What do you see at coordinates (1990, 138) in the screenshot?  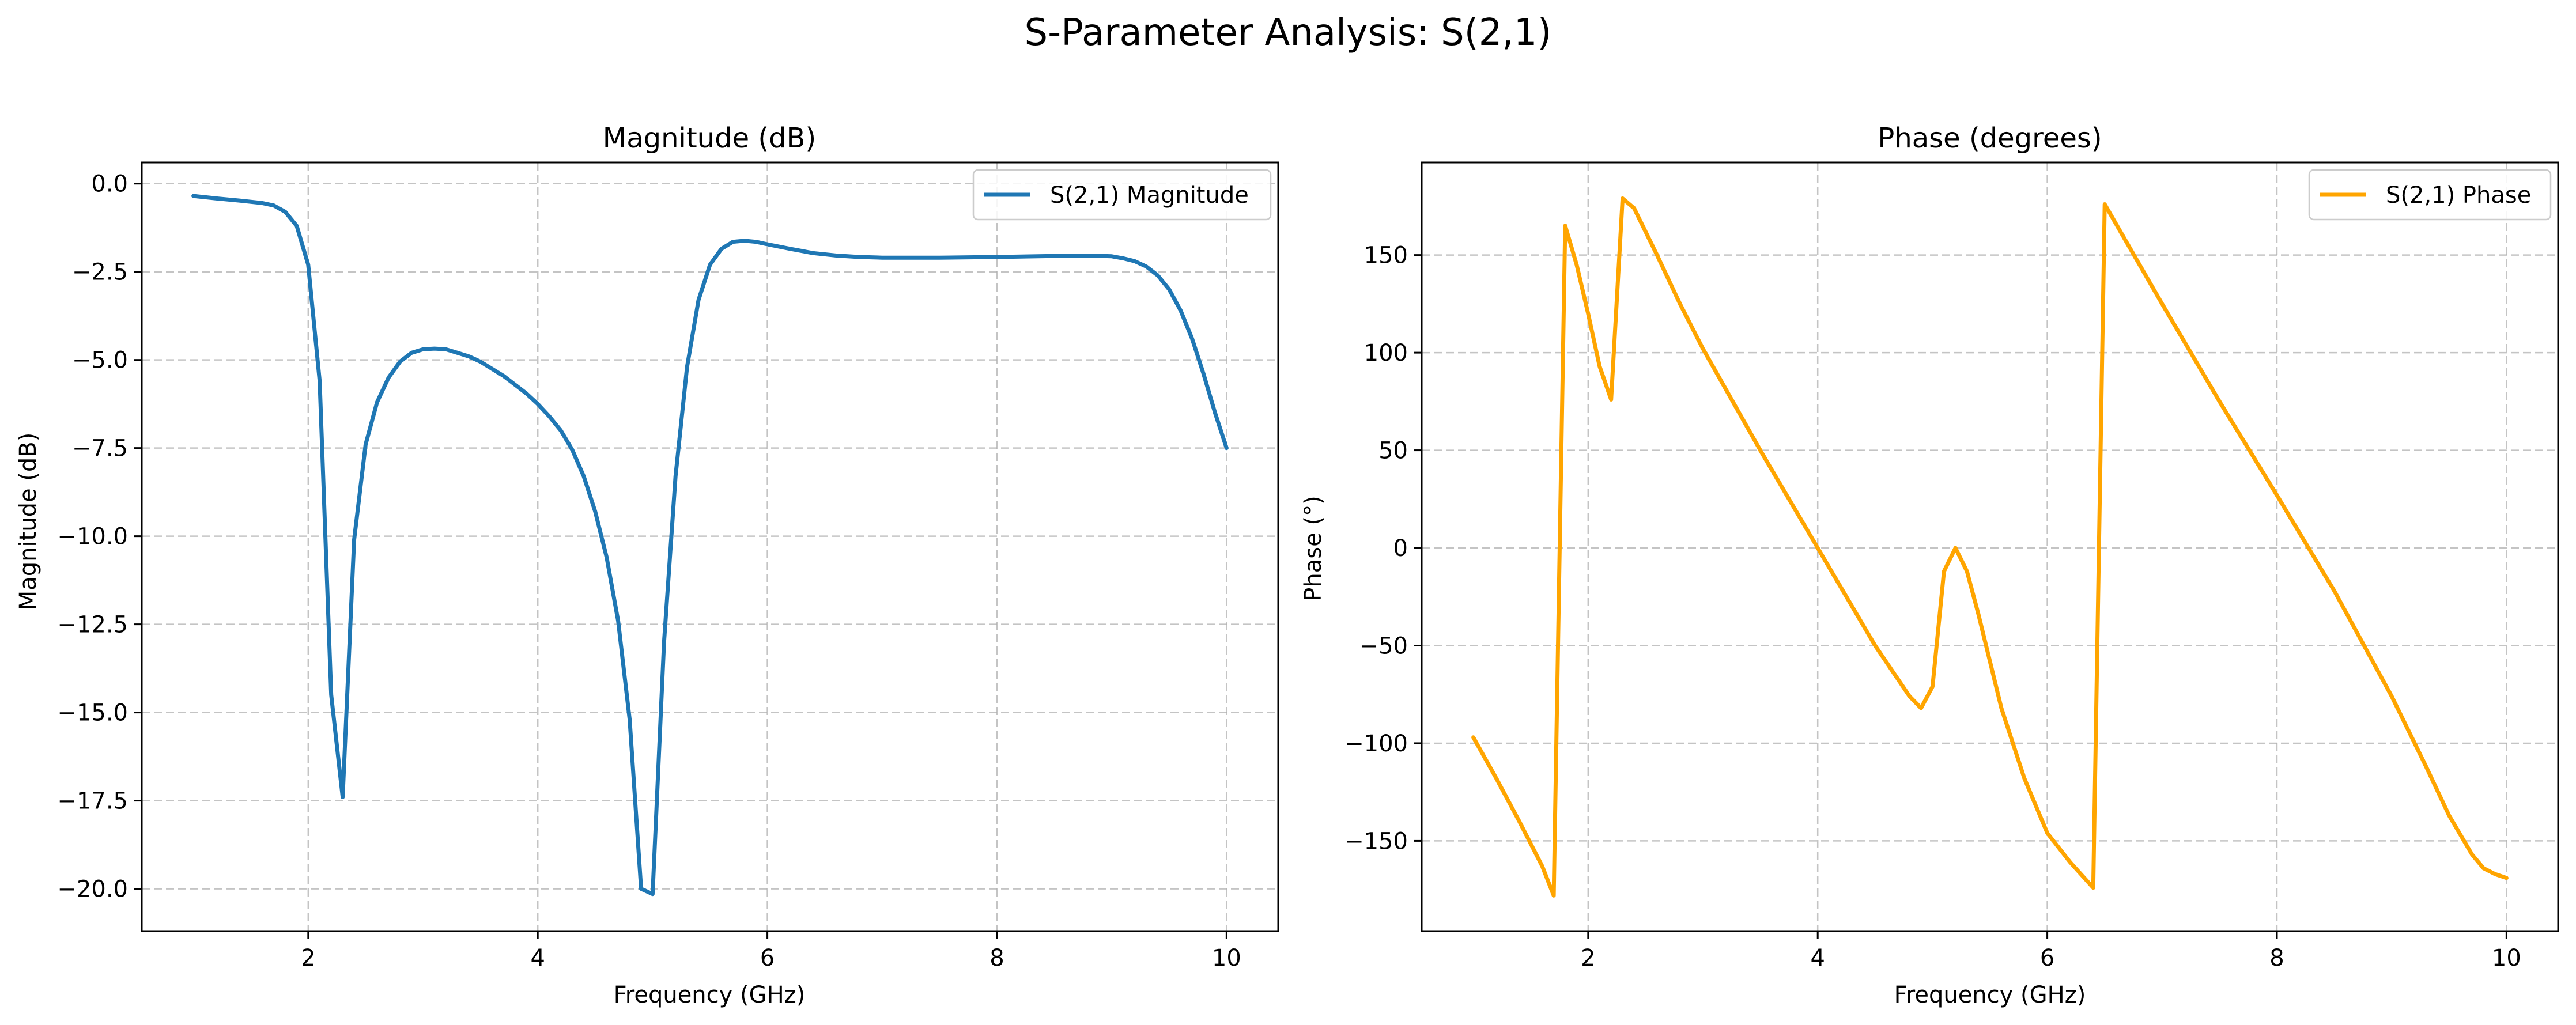 I see `phase-chart-title: Phase (degrees)` at bounding box center [1990, 138].